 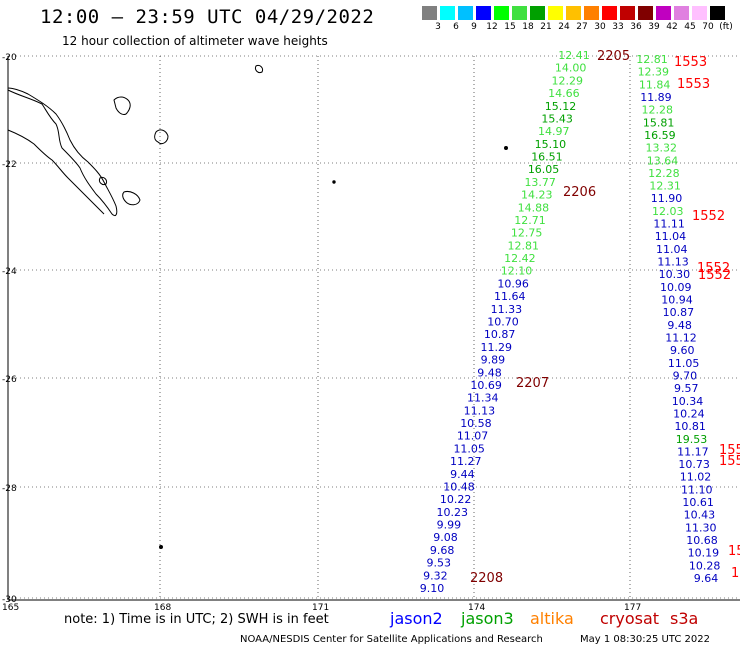 I want to click on wave-height-reading: 11.07, so click(x=473, y=436).